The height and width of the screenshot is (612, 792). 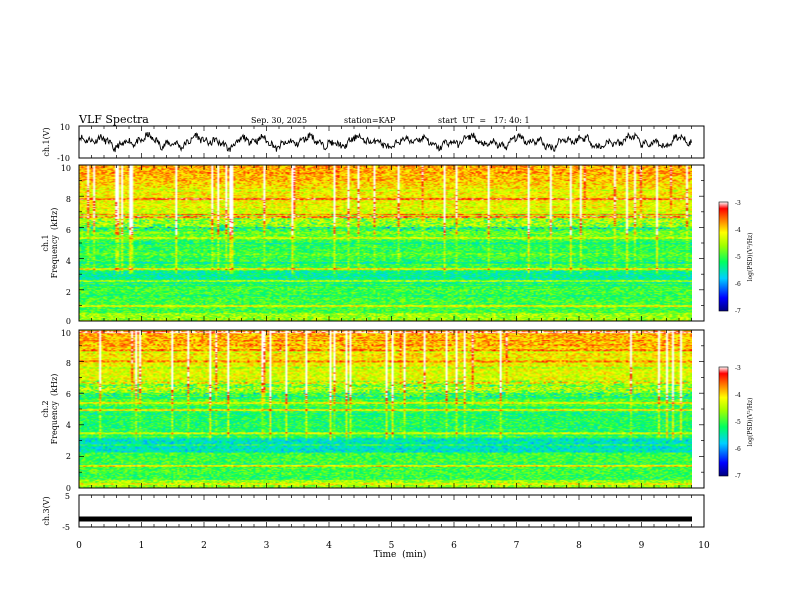 What do you see at coordinates (67, 496) in the screenshot?
I see `ch3-waveform-ytick-top: 5` at bounding box center [67, 496].